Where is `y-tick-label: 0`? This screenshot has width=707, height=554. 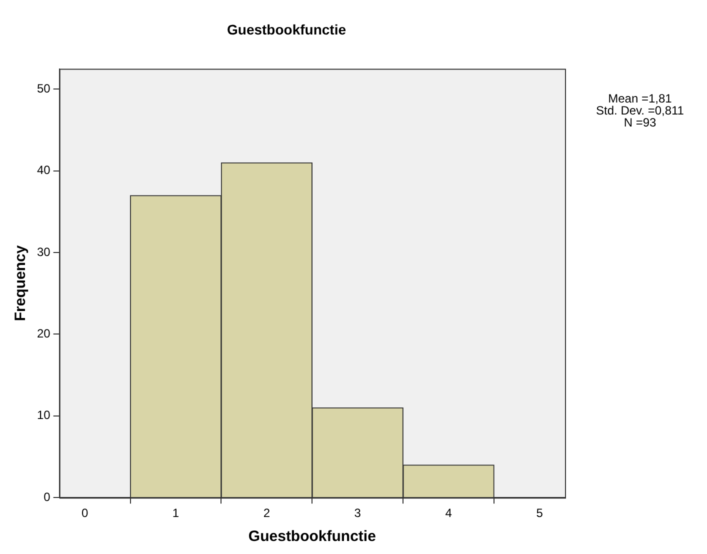 y-tick-label: 0 is located at coordinates (47, 497).